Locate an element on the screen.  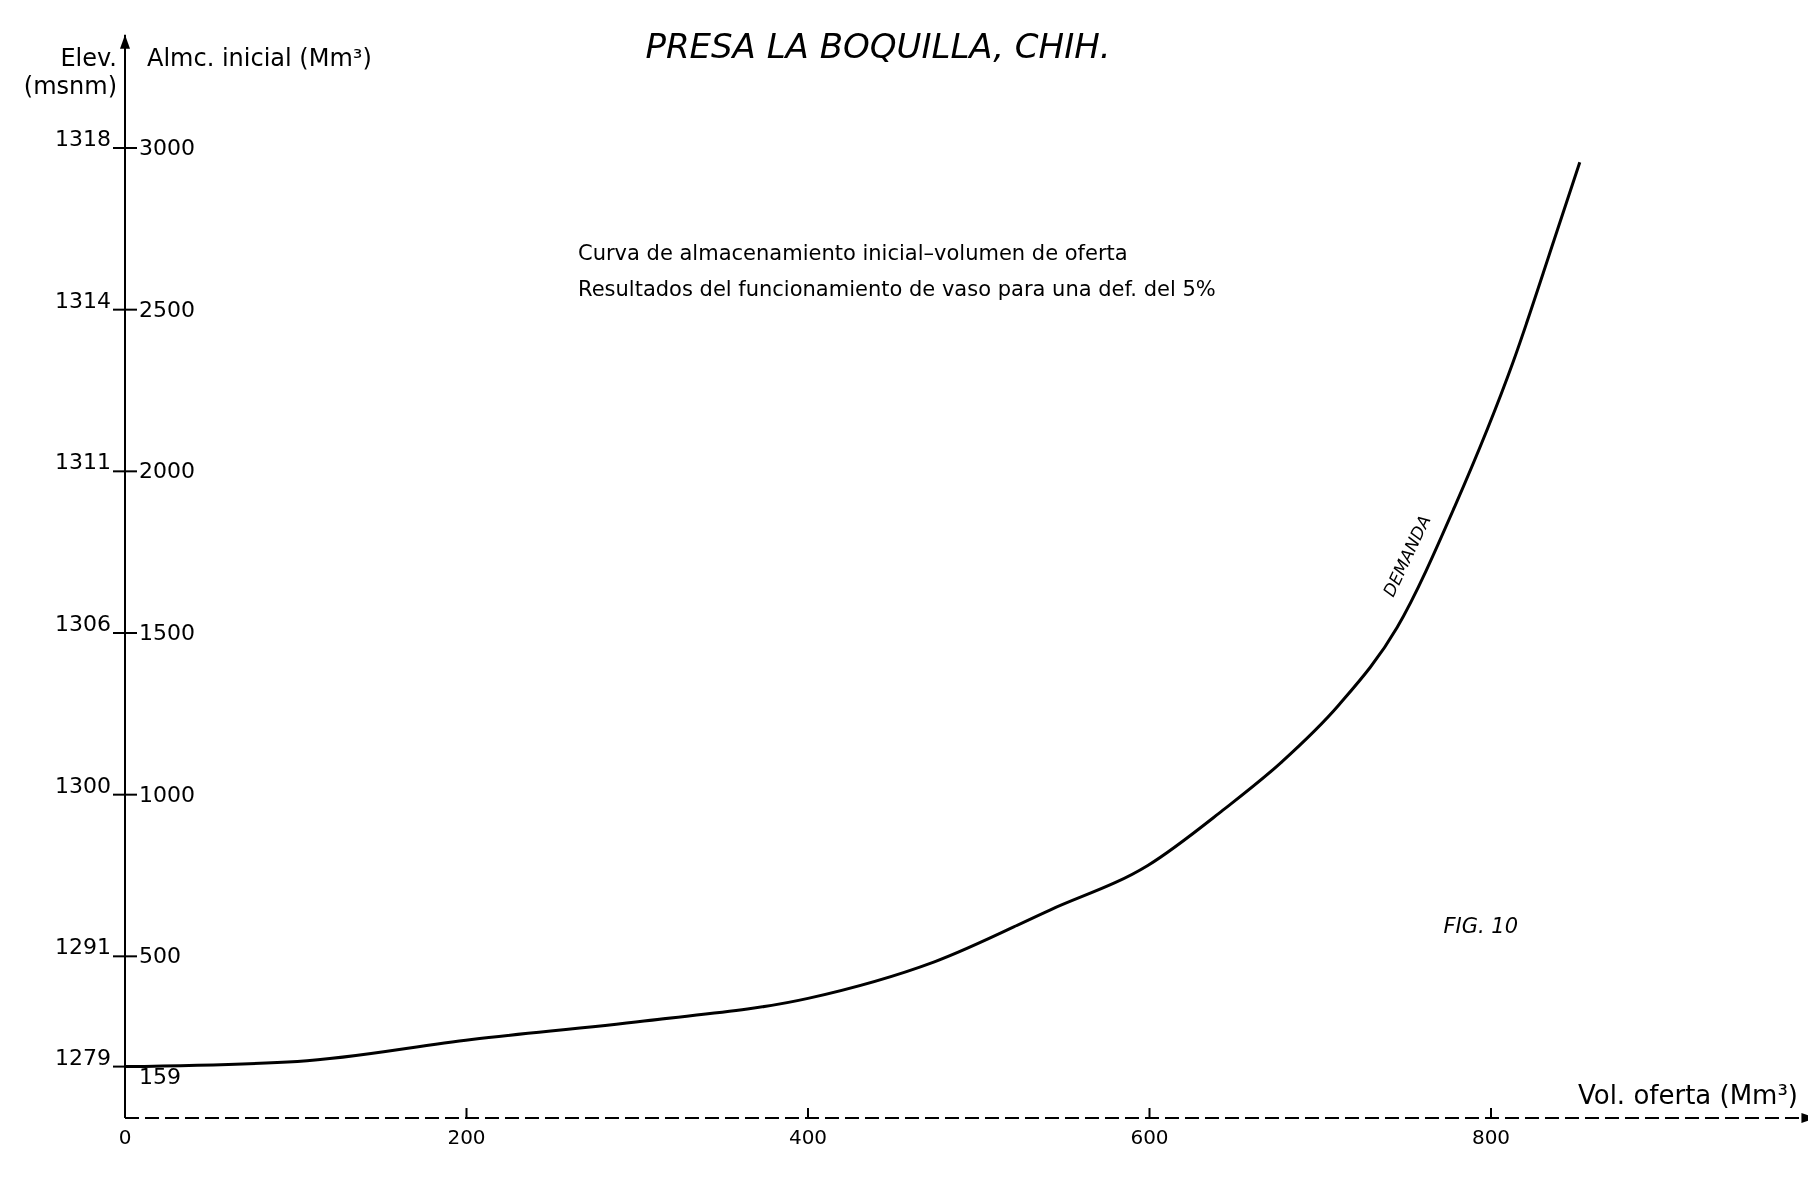
annotation: FIG. 10 is located at coordinates (1480, 926).